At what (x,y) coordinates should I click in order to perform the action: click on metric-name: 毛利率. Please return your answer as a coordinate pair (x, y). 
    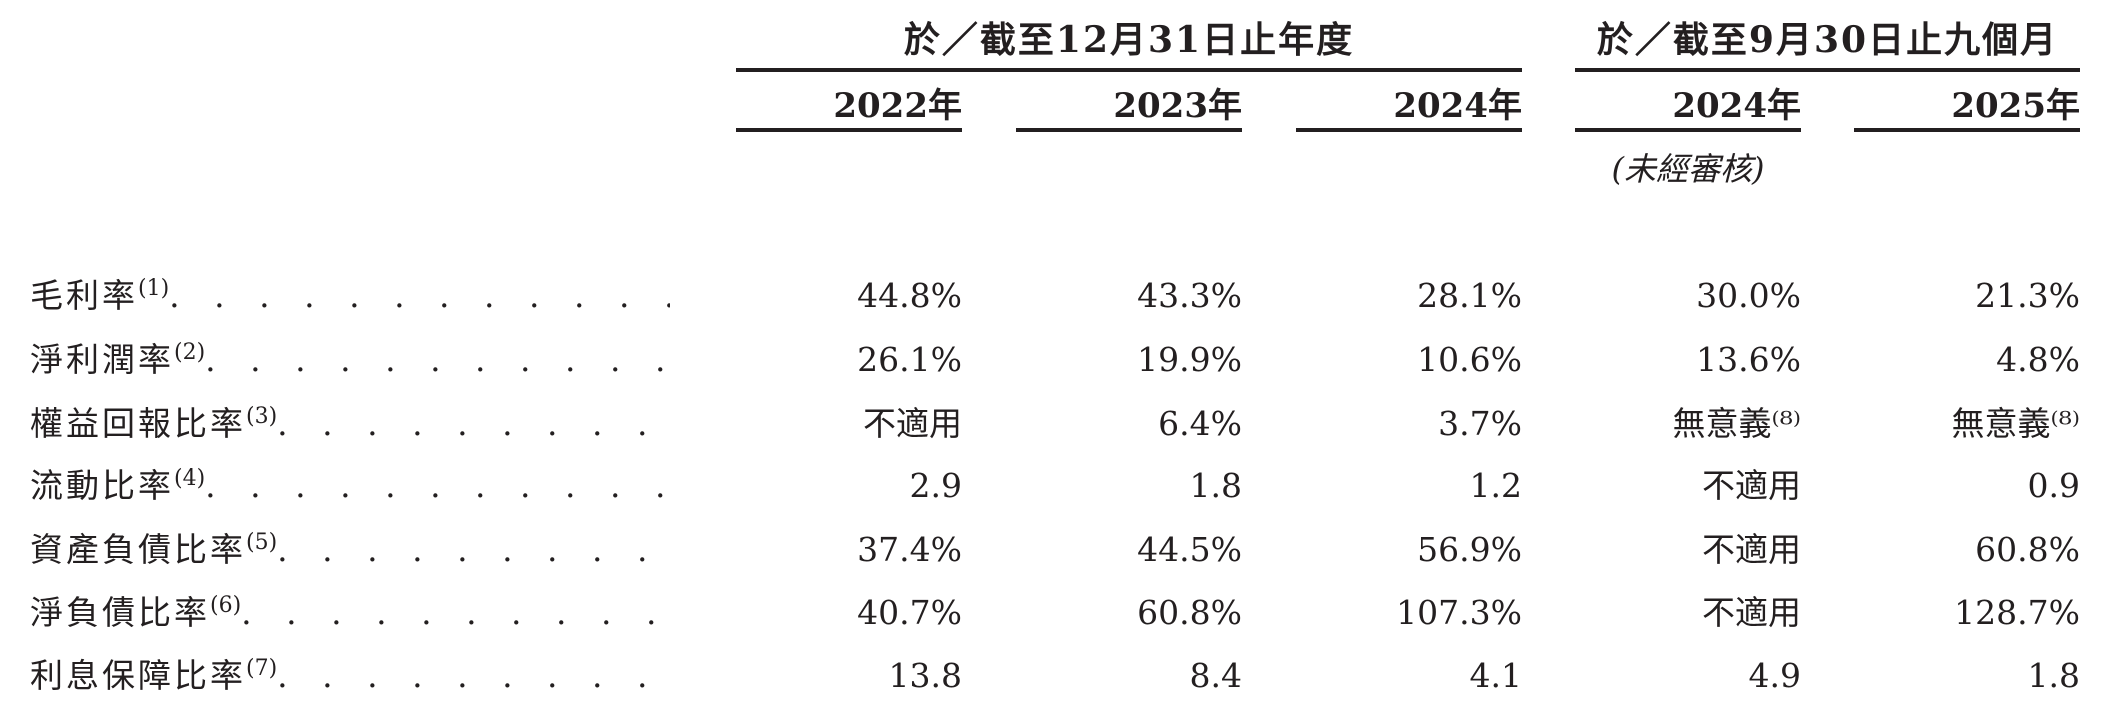
    Looking at the image, I should click on (84, 295).